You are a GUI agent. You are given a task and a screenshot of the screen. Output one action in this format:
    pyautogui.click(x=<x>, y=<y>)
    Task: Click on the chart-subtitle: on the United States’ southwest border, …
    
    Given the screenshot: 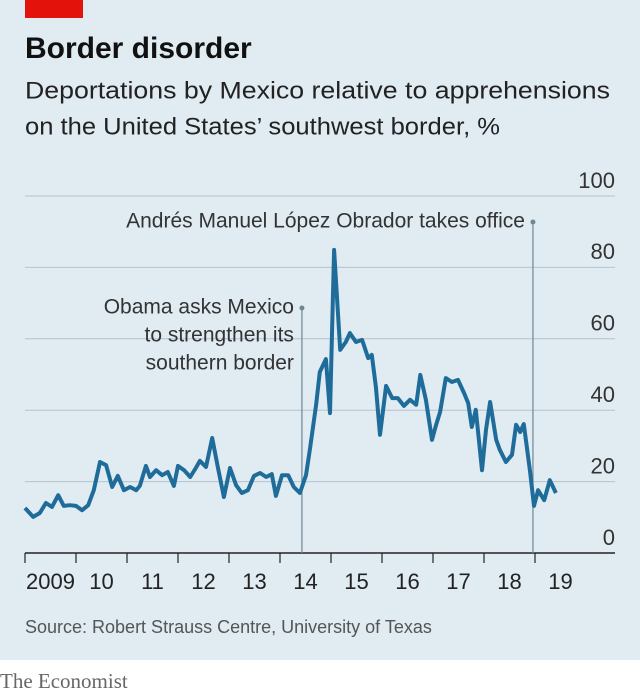 What is the action you would take?
    pyautogui.click(x=262, y=126)
    